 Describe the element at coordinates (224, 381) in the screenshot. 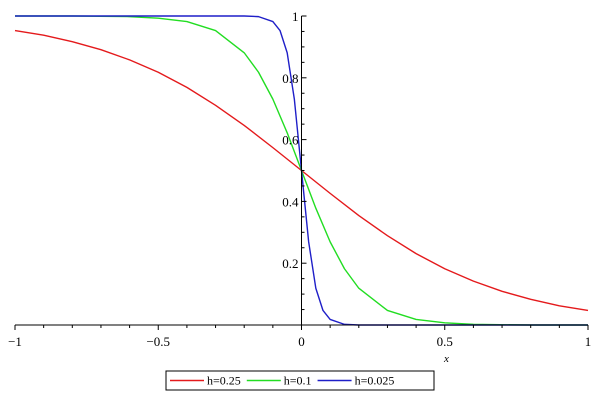

I see `legend-label-1: h=0.25` at that location.